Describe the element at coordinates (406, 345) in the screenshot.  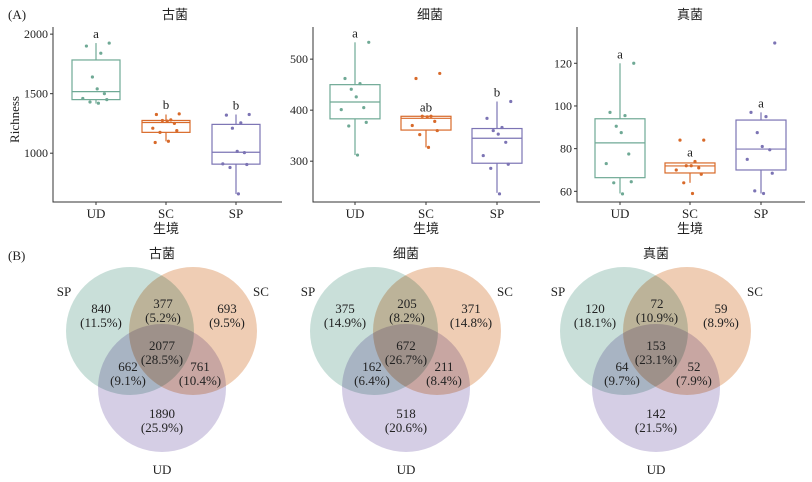
I see `venn-count: 672` at that location.